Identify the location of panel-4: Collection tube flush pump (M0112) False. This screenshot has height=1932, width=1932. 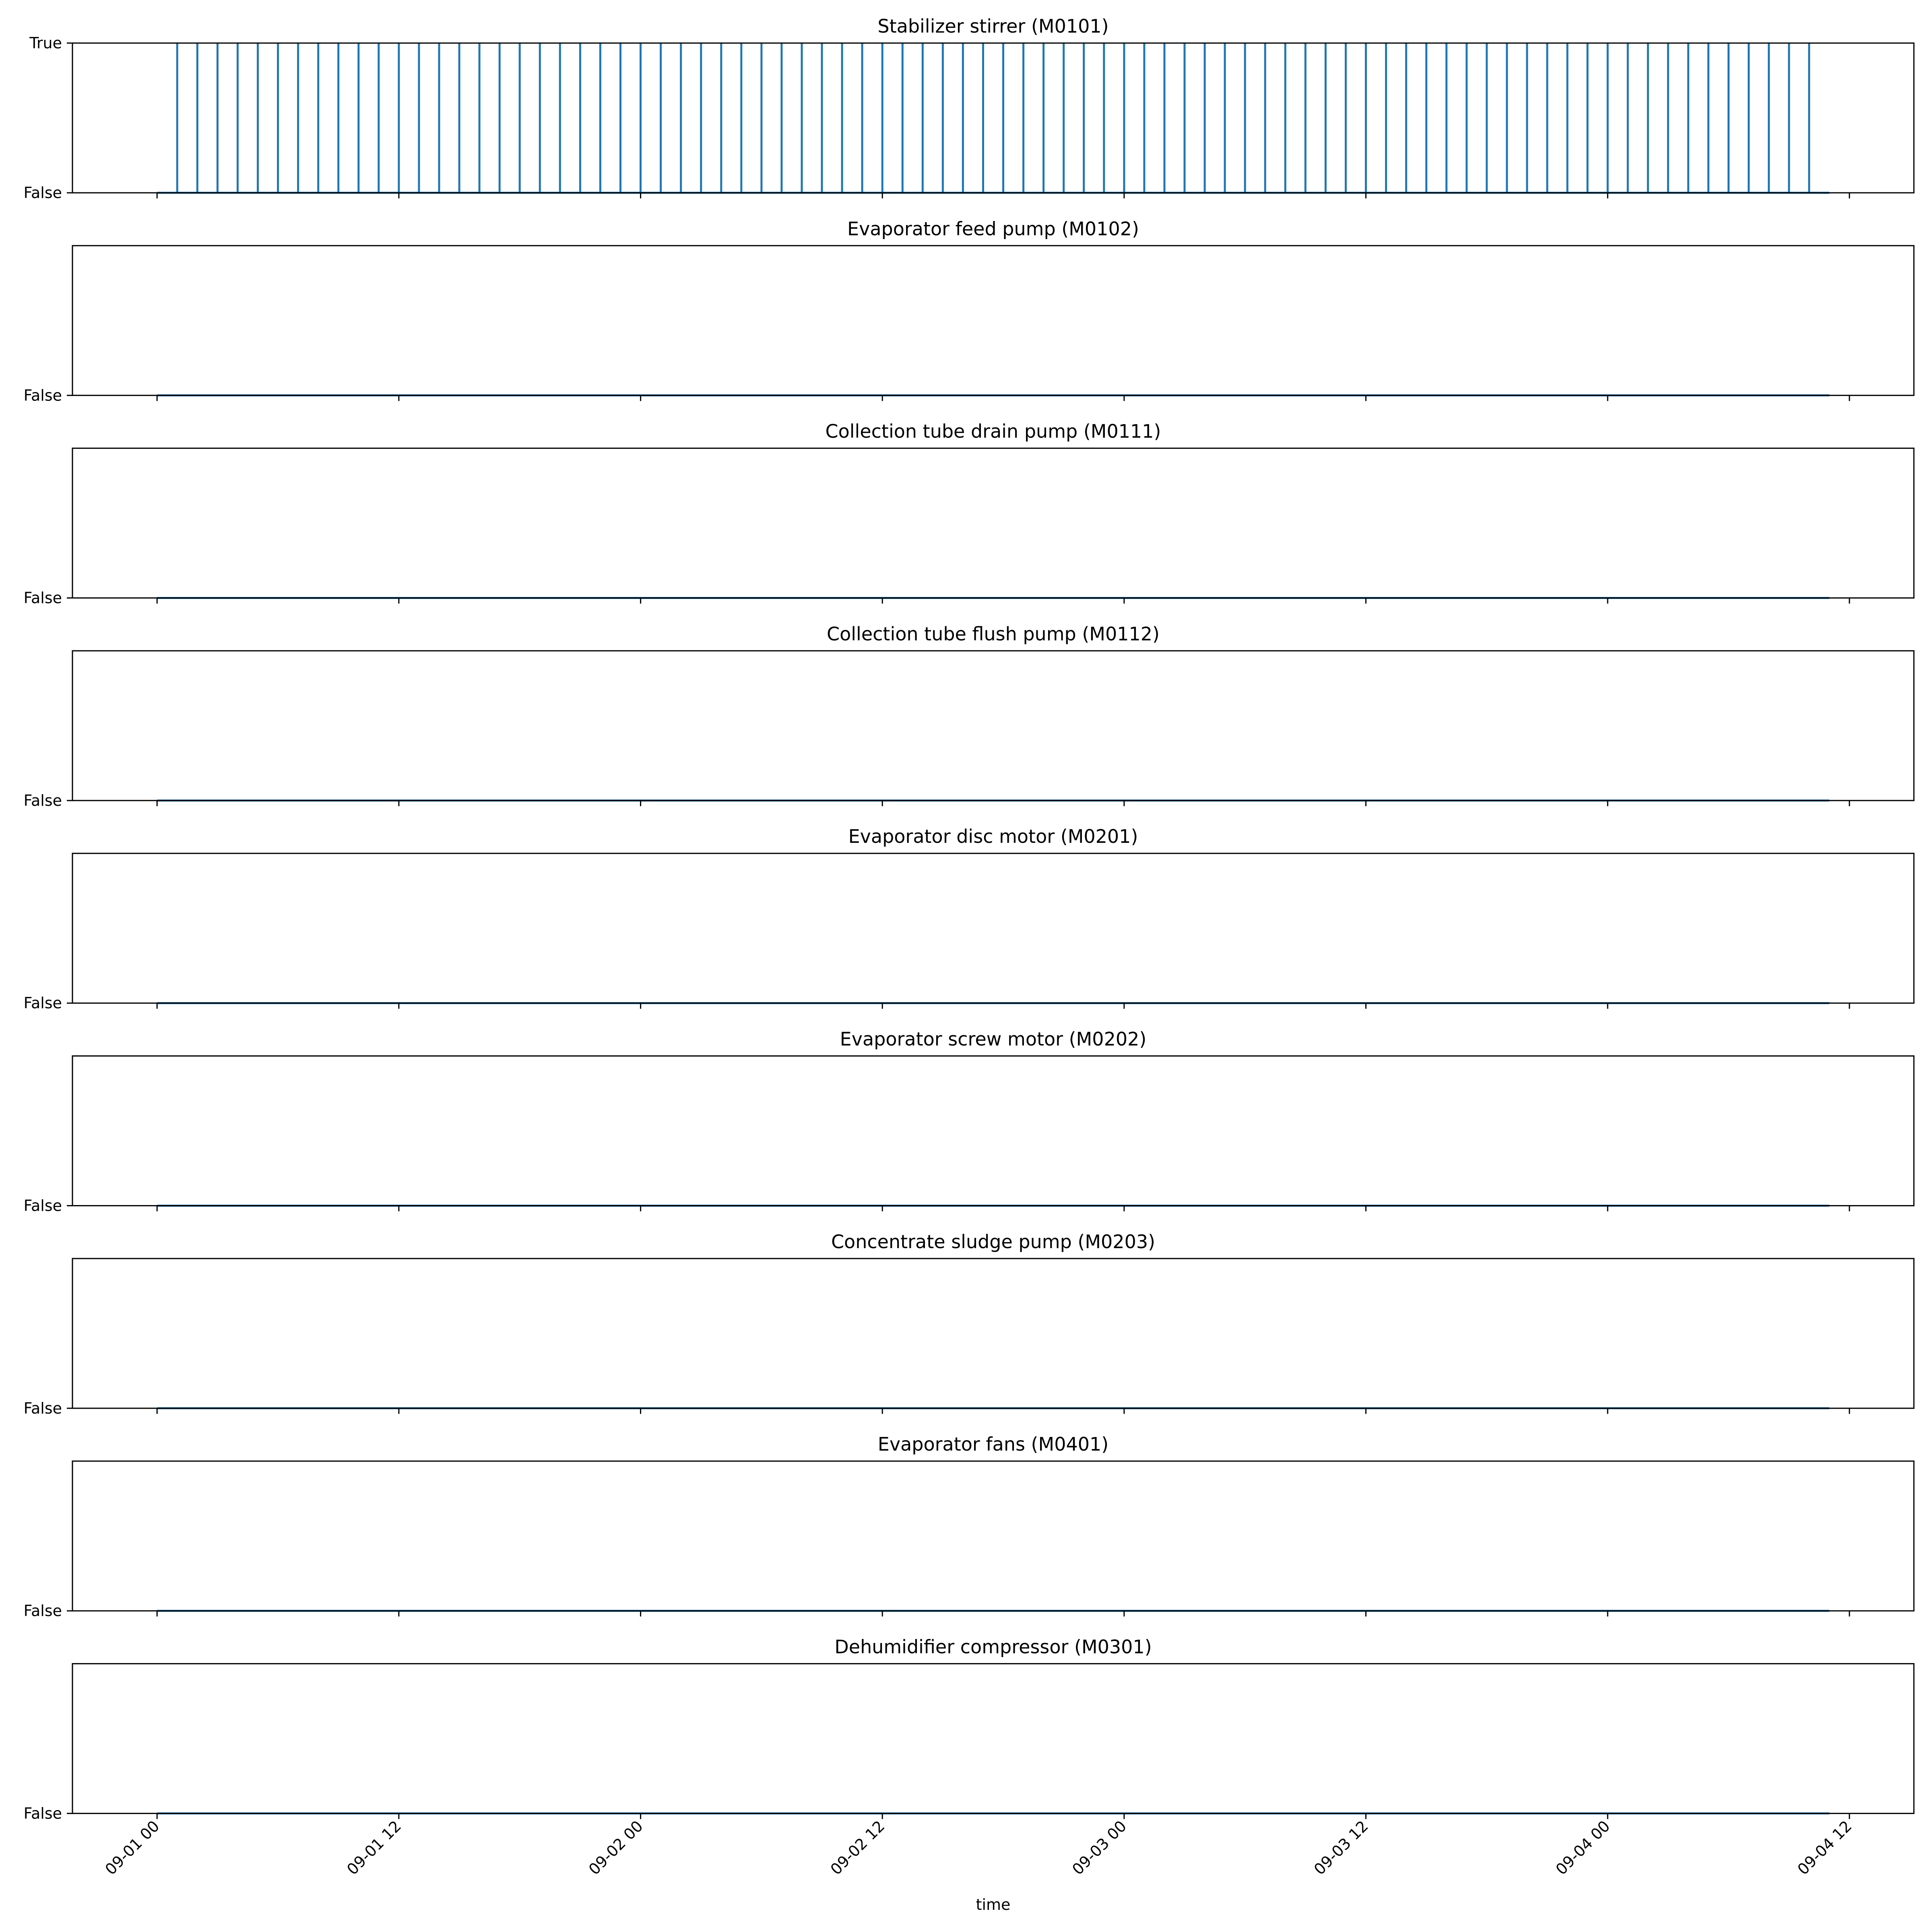
(969, 716).